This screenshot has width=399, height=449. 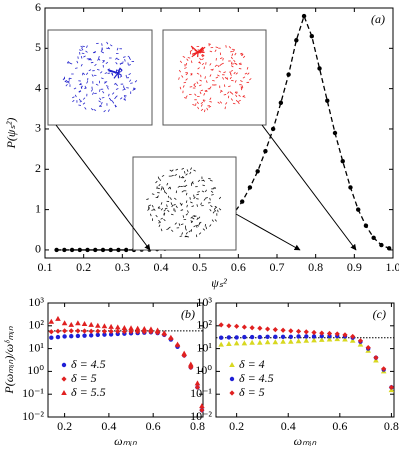 What do you see at coordinates (188, 314) in the screenshot?
I see `panel-label: (b)` at bounding box center [188, 314].